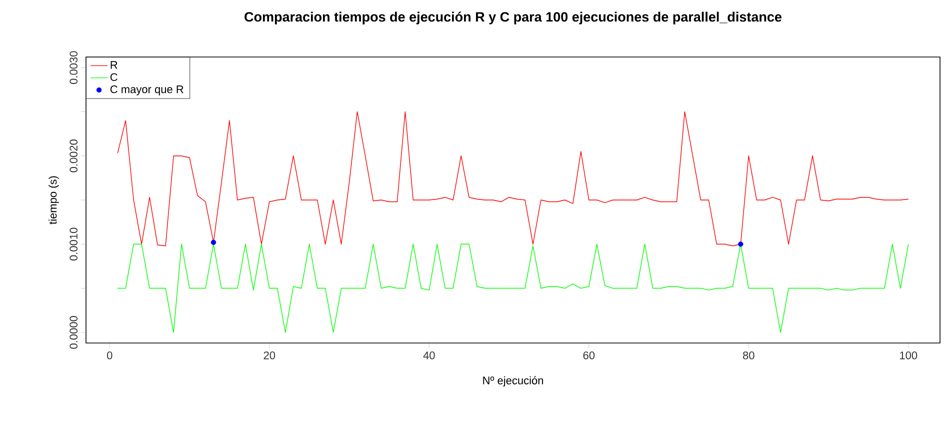  Describe the element at coordinates (74, 244) in the screenshot. I see `y-tick-label: 0.0010` at that location.